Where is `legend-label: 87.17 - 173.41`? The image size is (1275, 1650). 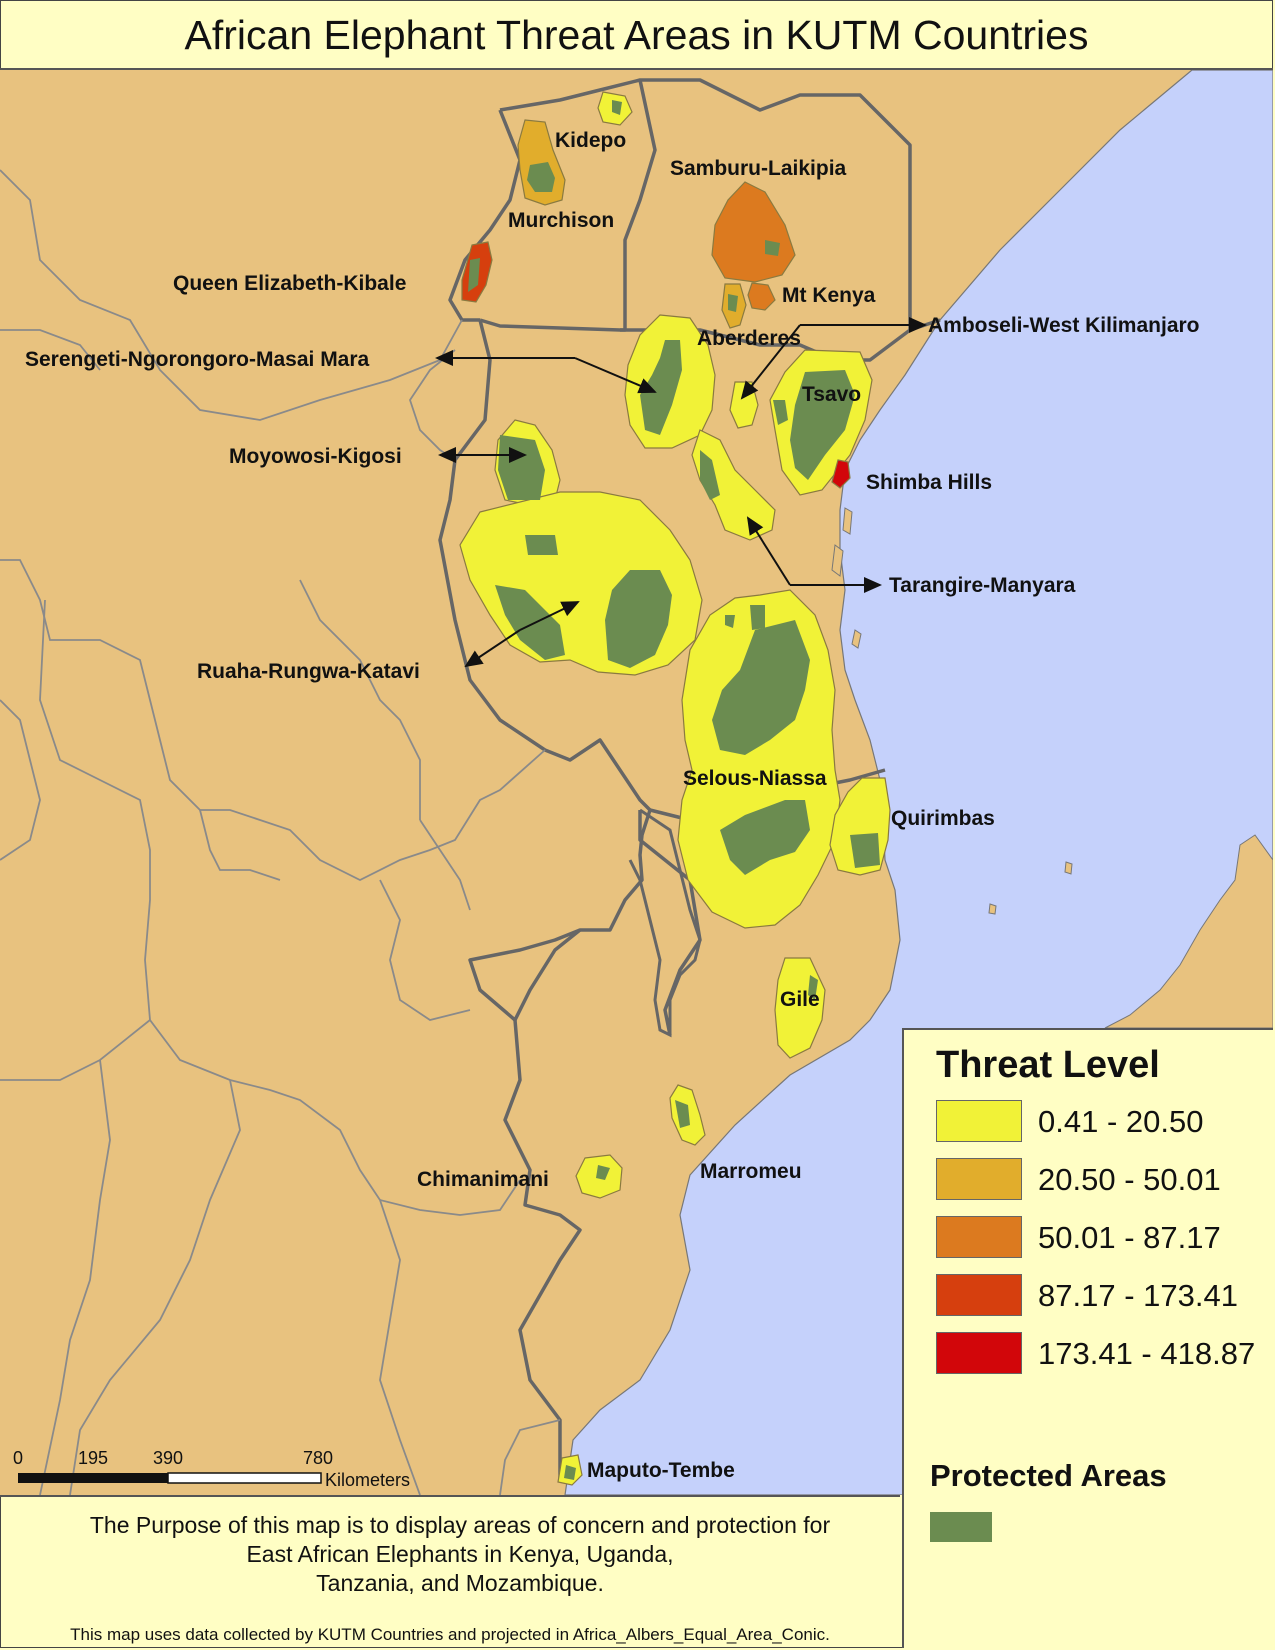
legend-label: 87.17 - 173.41 is located at coordinates (1138, 1295).